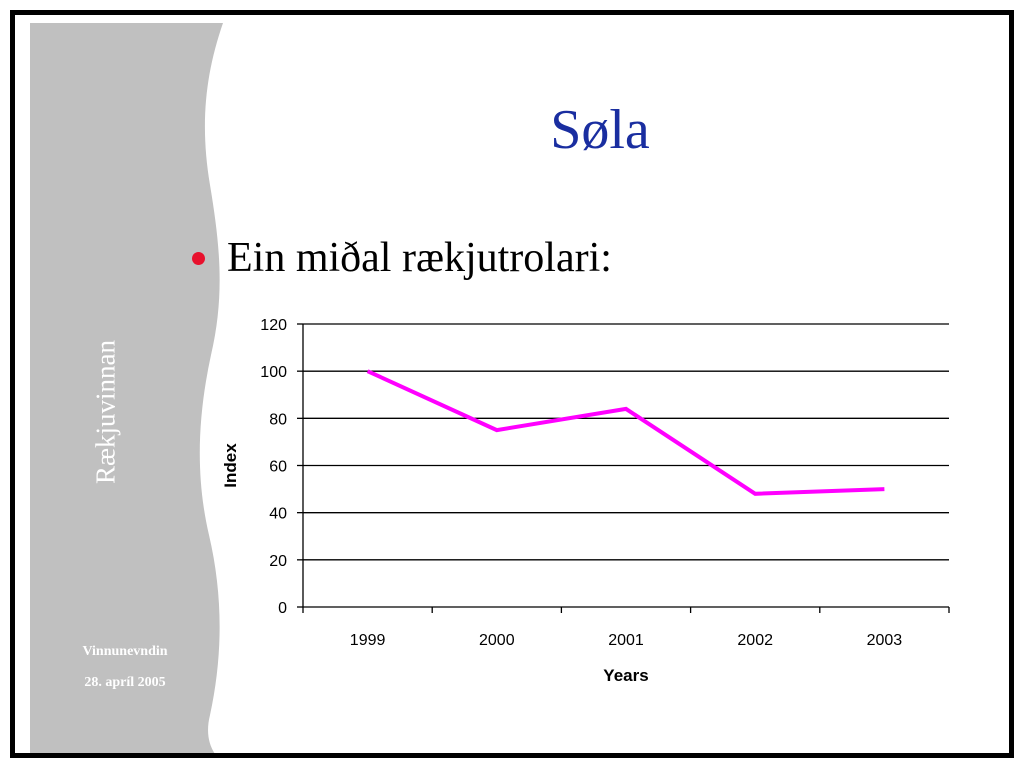 The width and height of the screenshot is (1024, 768). I want to click on y-tick-label: 120, so click(273, 325).